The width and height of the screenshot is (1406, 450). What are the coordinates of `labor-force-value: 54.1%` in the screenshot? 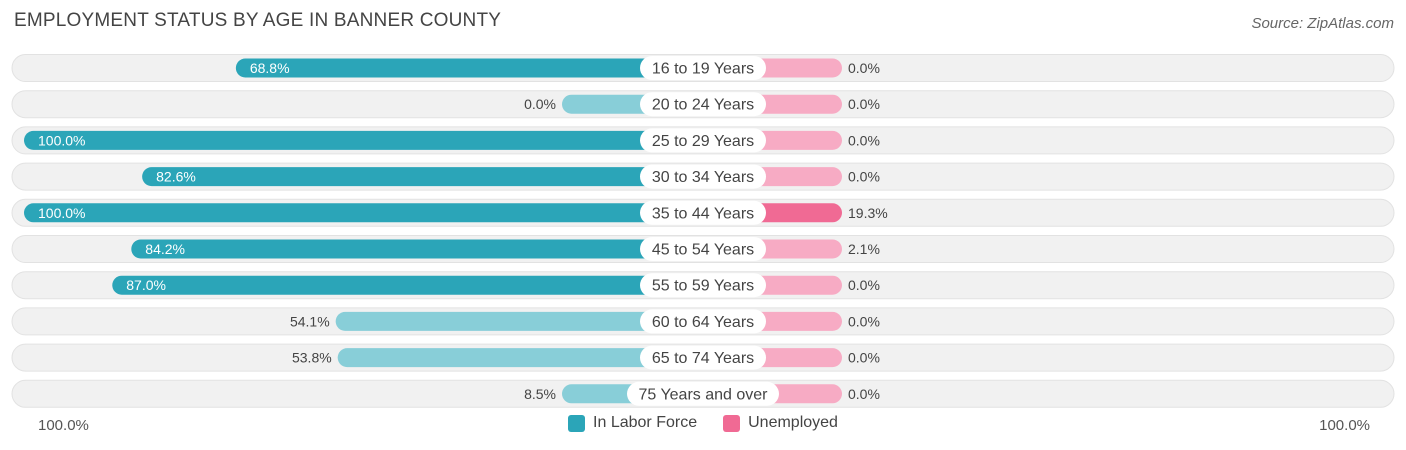 It's located at (310, 321).